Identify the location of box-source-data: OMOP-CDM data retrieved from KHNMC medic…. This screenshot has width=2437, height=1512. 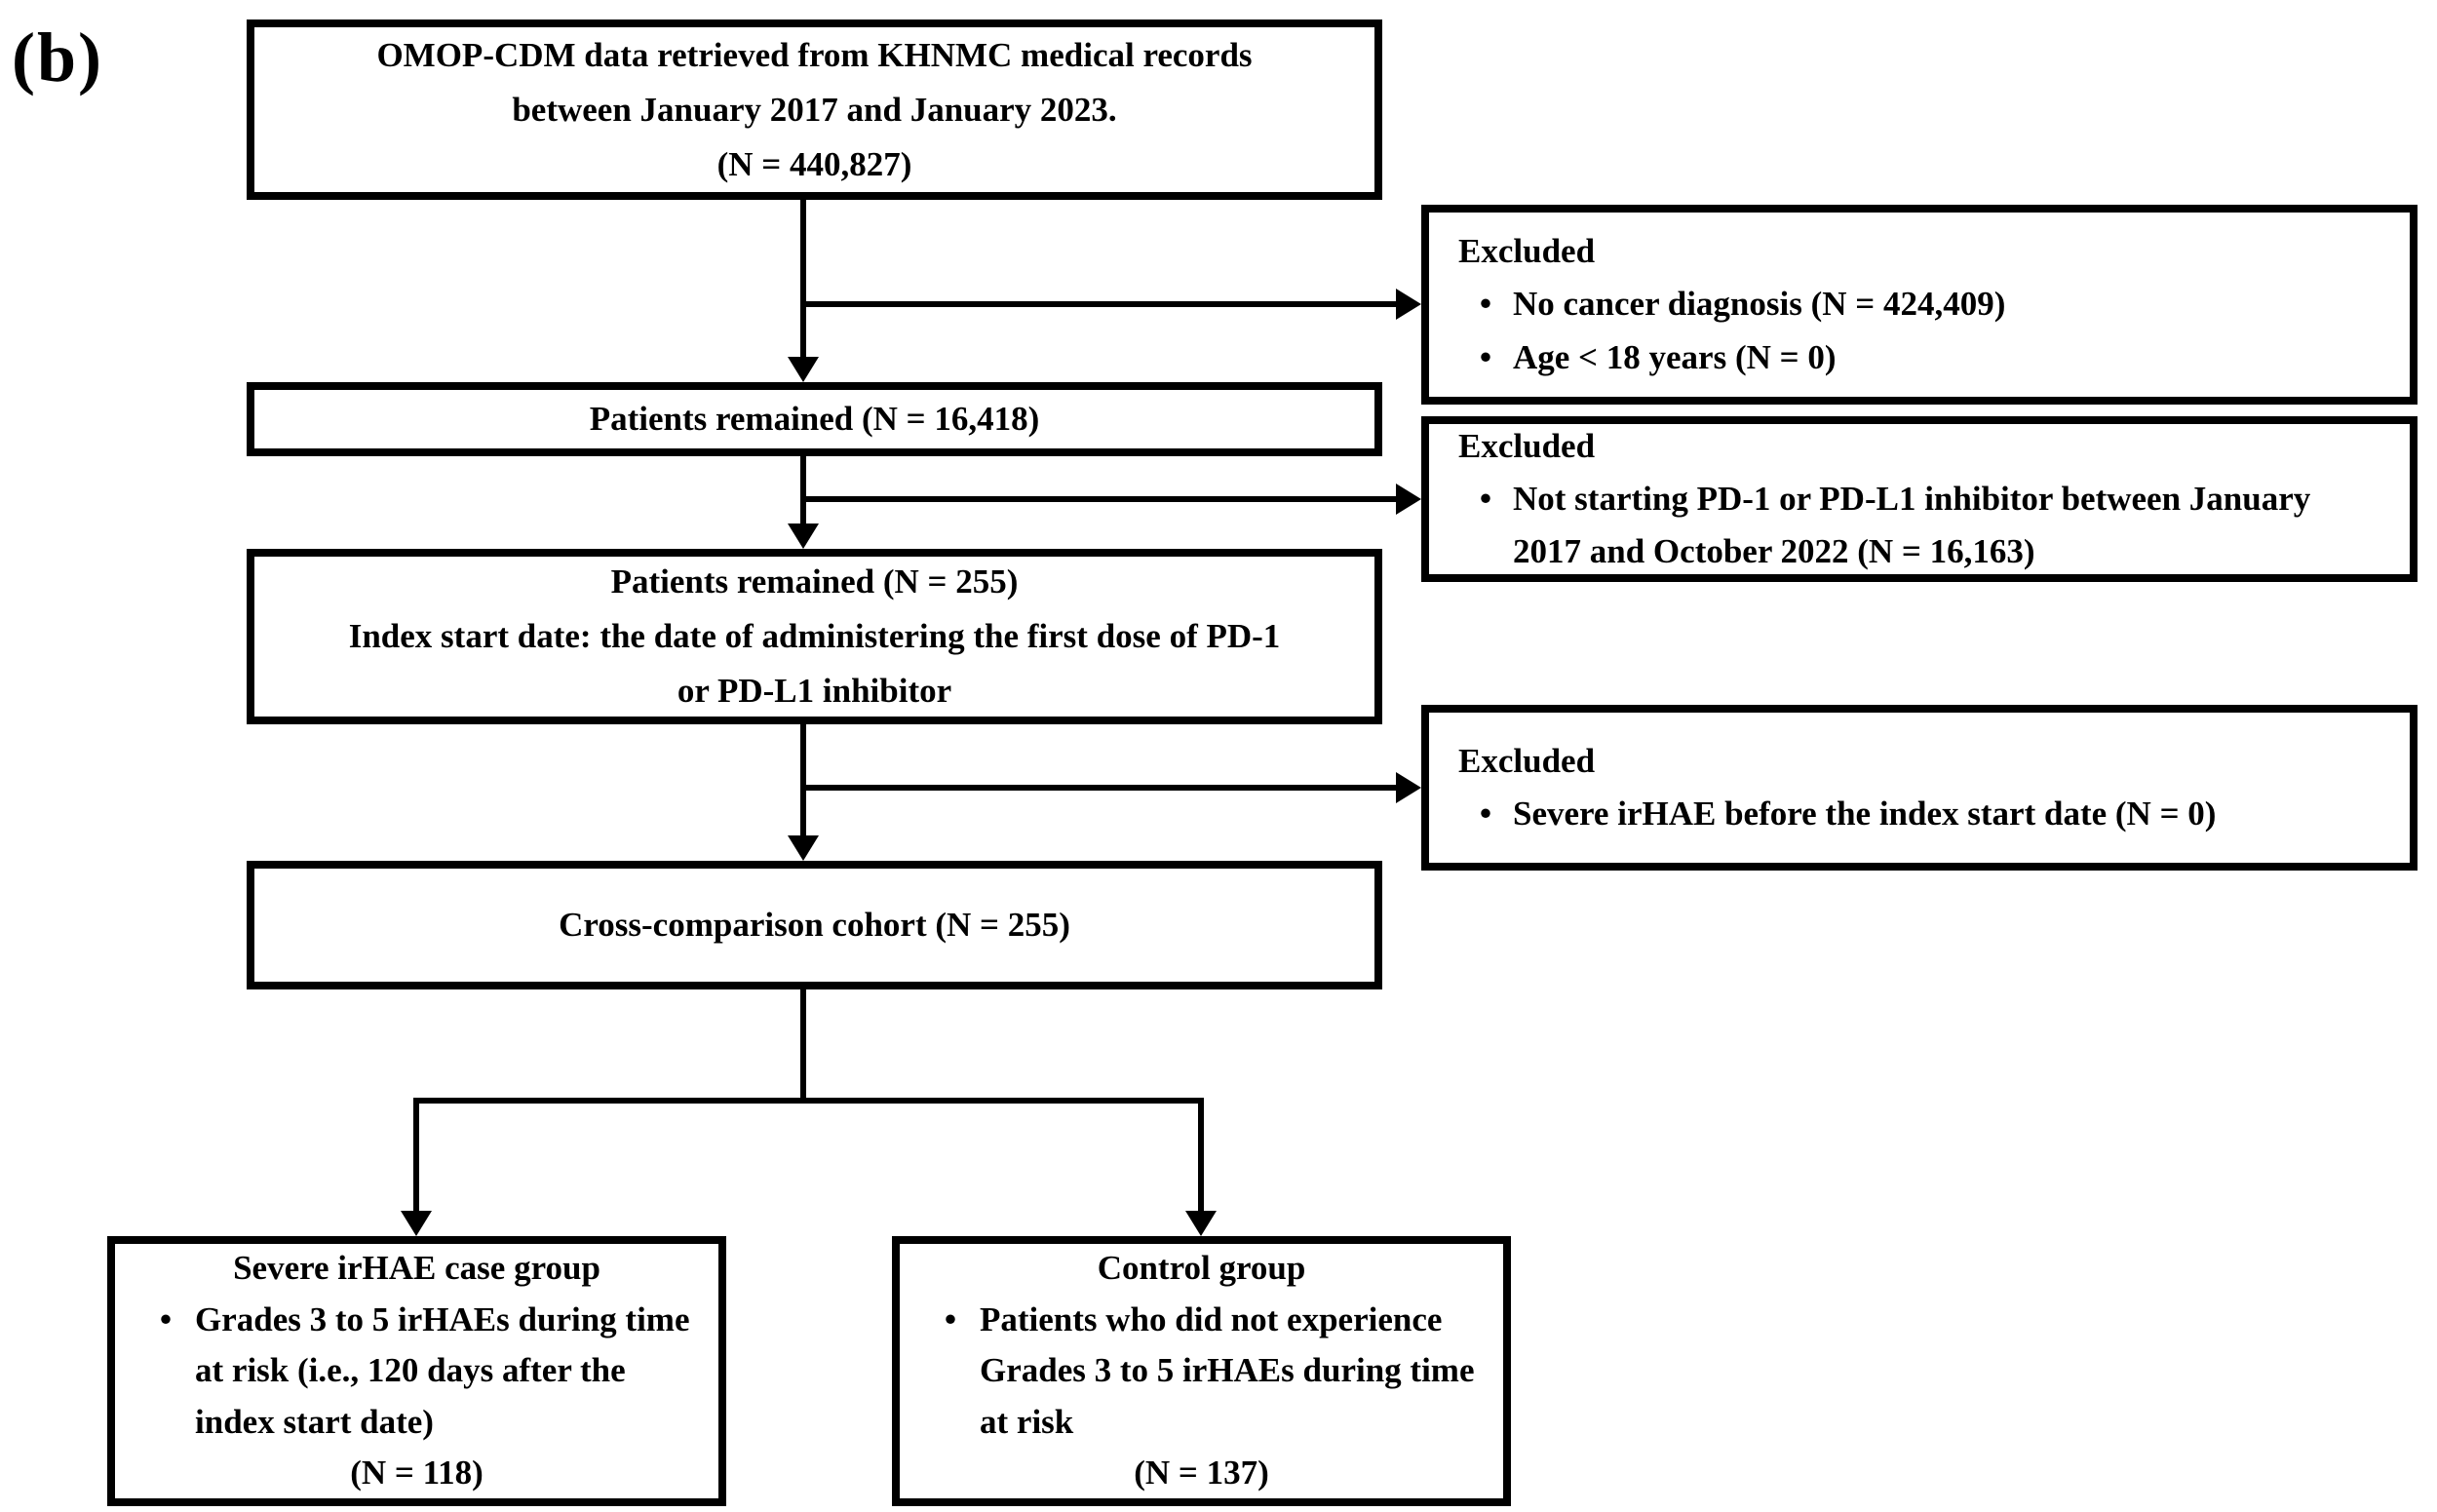
(815, 109).